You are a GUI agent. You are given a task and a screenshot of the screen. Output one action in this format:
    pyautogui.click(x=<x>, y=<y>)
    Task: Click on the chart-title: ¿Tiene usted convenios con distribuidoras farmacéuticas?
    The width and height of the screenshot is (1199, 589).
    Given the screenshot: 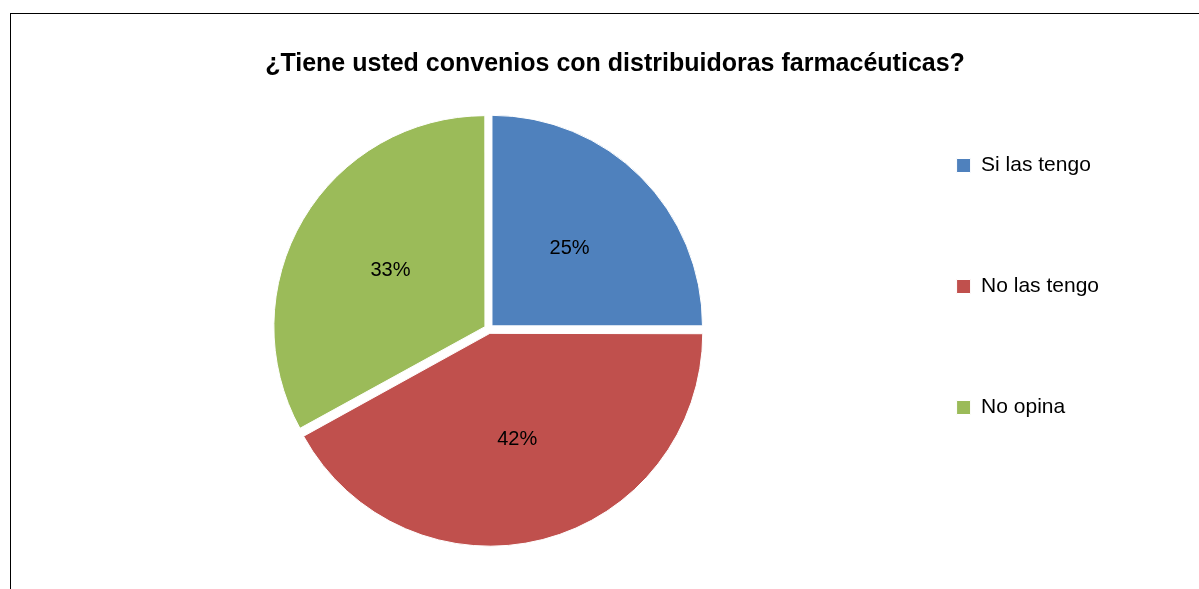 What is the action you would take?
    pyautogui.click(x=615, y=61)
    